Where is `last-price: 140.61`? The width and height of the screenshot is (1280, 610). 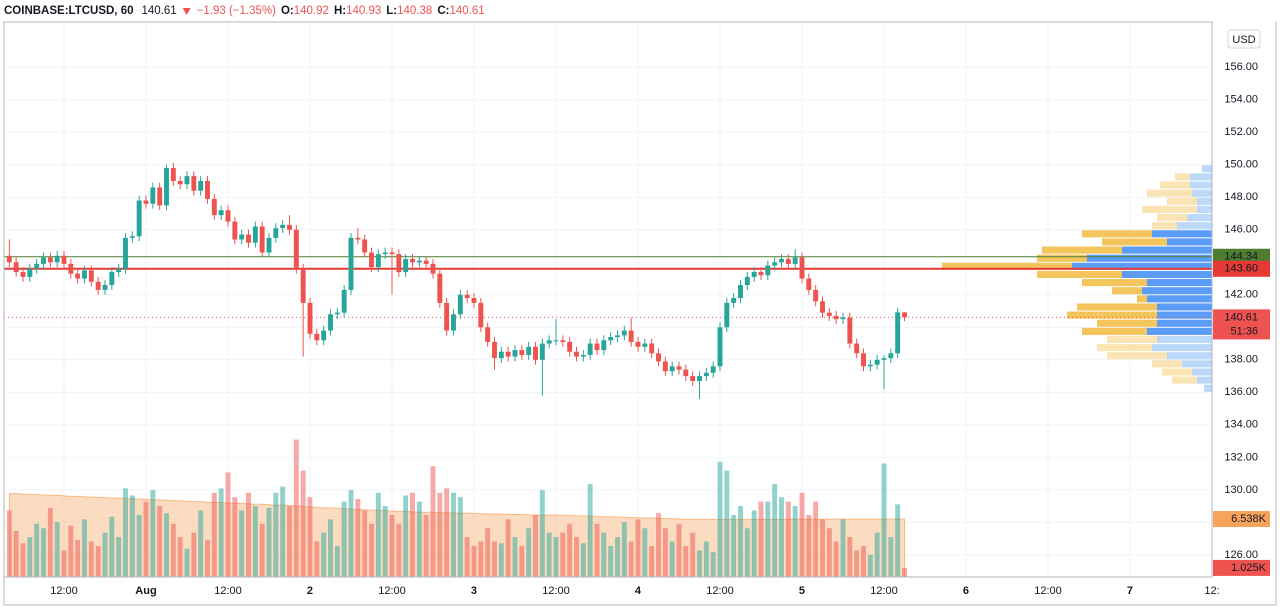
last-price: 140.61 is located at coordinates (159, 11).